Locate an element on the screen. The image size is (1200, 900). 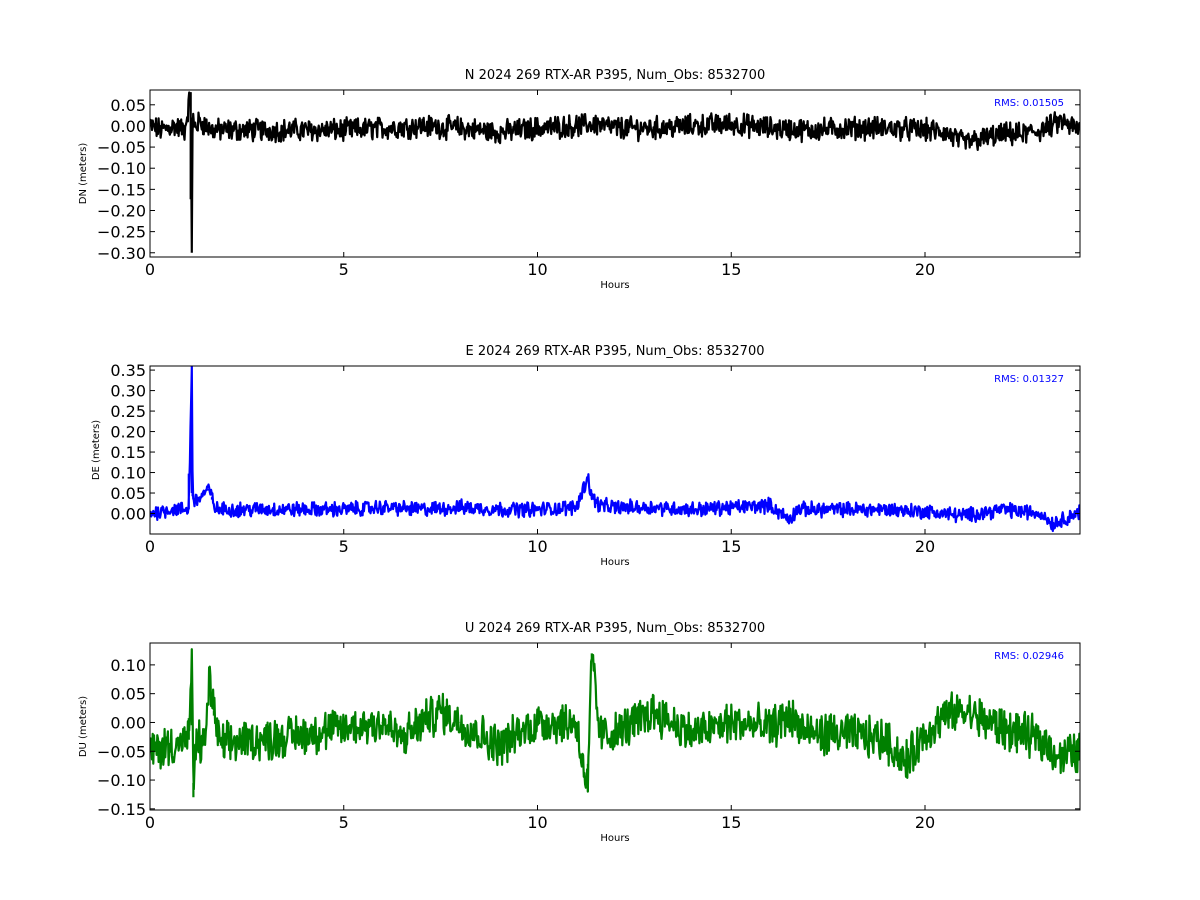
y-tick-label: 0.30 is located at coordinates (128, 391).